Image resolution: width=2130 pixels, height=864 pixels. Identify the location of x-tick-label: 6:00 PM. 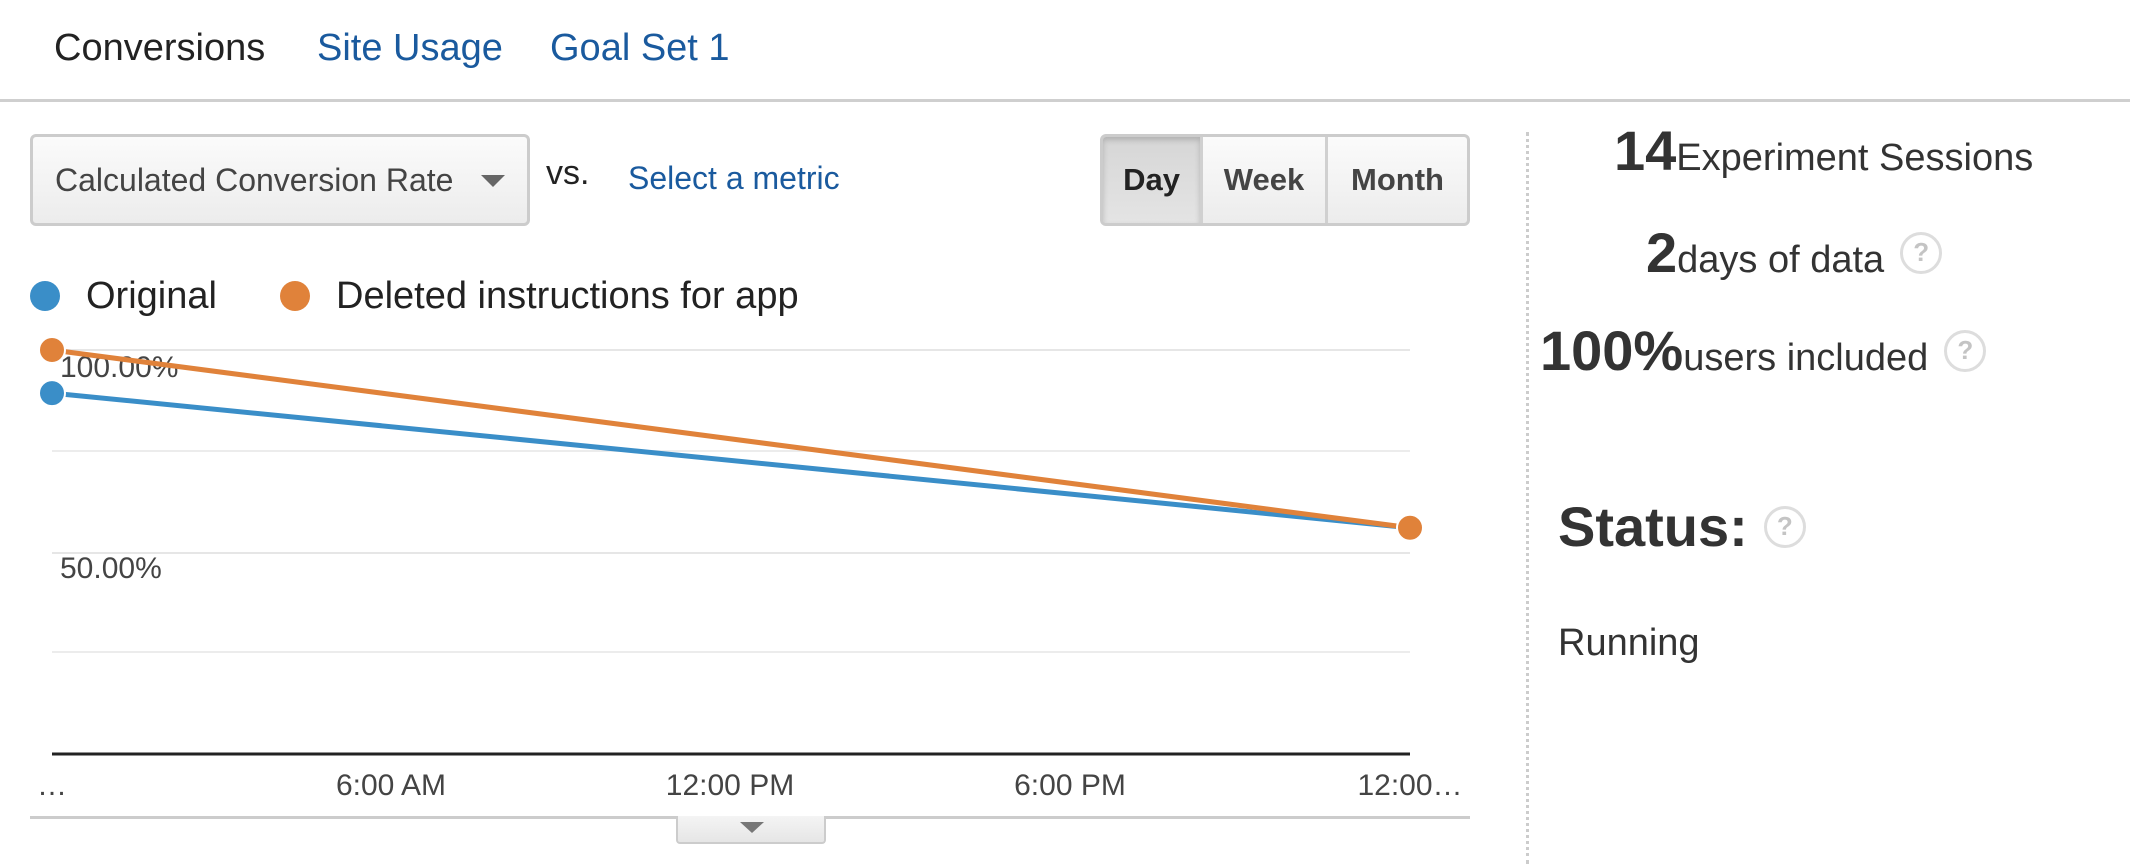
(1070, 785).